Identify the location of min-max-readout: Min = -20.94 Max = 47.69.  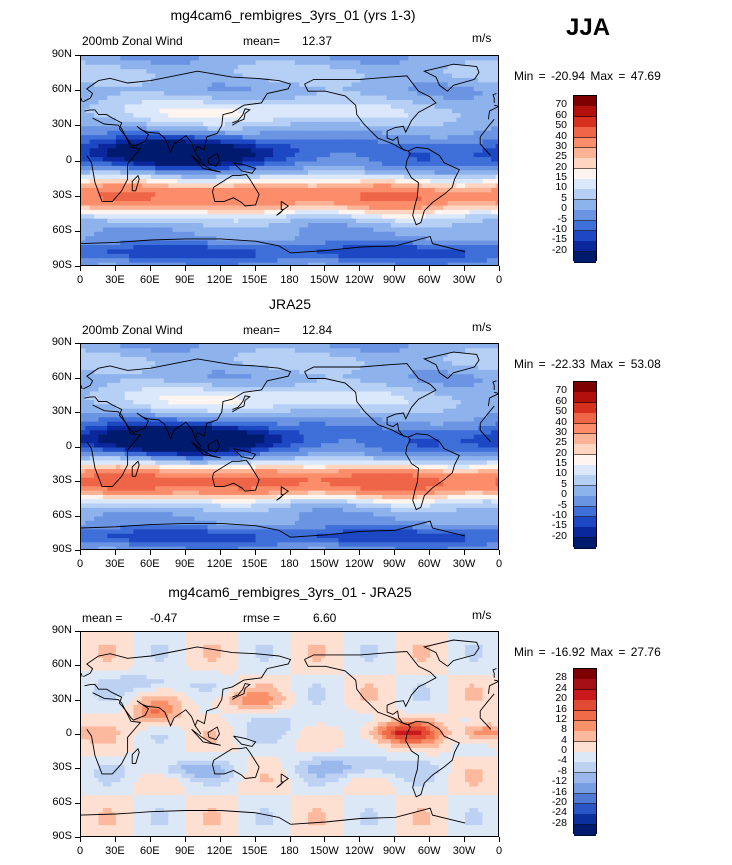
(587, 76).